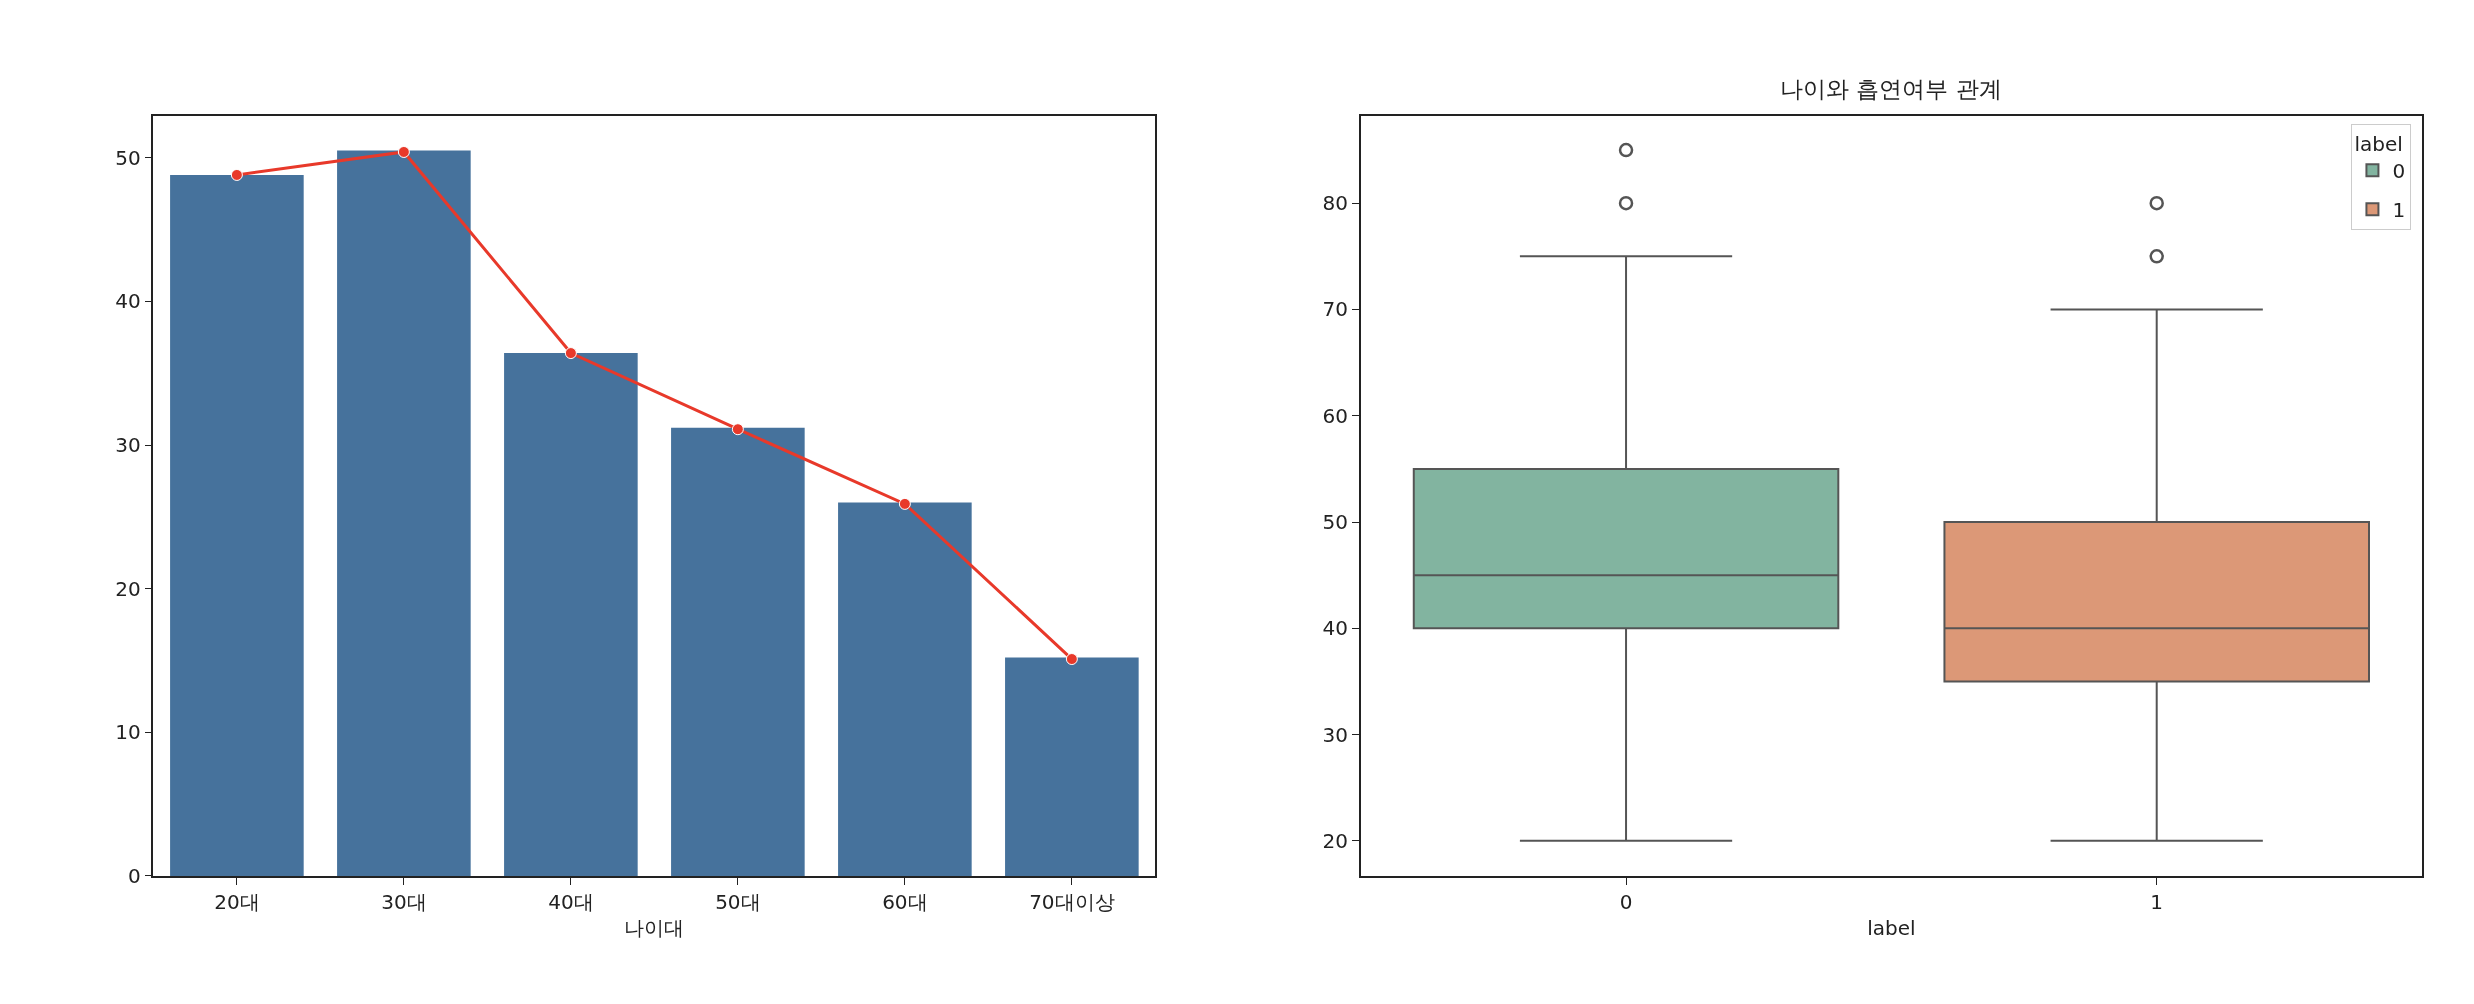 The image size is (2474, 1004). Describe the element at coordinates (2399, 209) in the screenshot. I see `legend-label: 1` at that location.